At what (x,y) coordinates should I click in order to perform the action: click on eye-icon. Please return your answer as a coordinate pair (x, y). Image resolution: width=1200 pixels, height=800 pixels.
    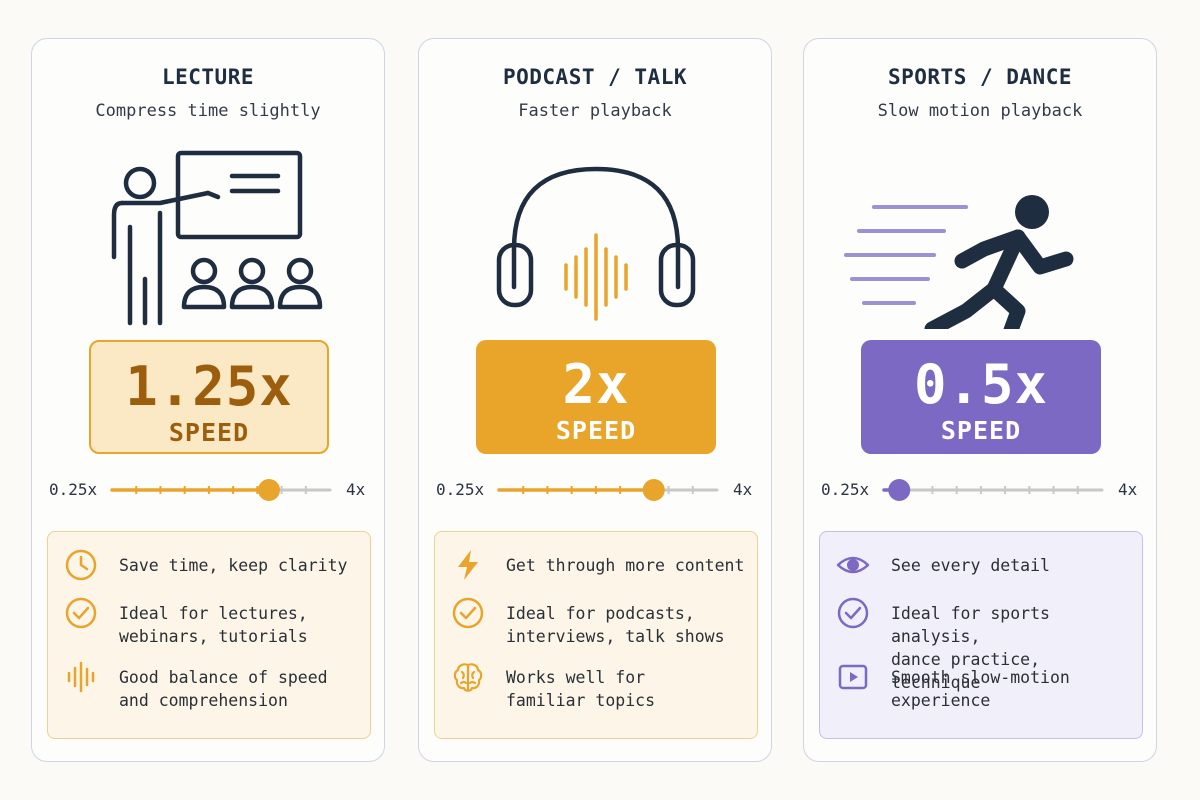
    Looking at the image, I should click on (853, 565).